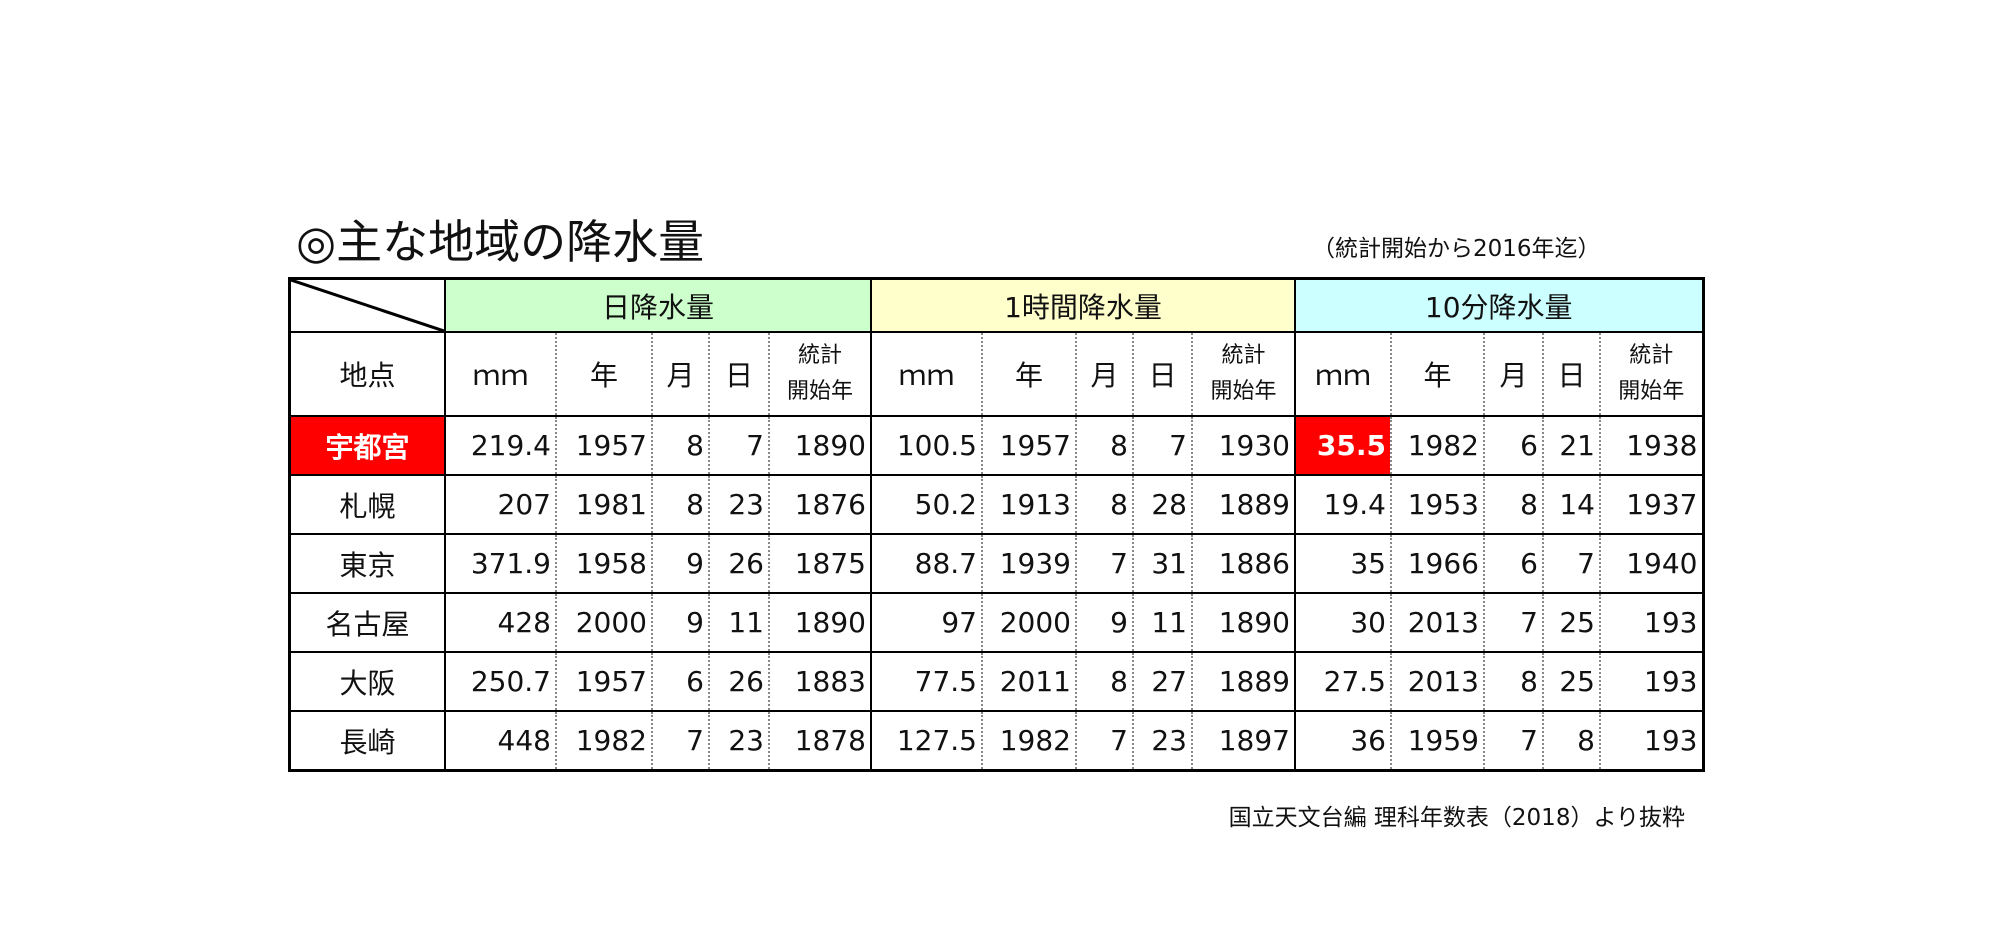 Image resolution: width=1991 pixels, height=946 pixels. What do you see at coordinates (1456, 249) in the screenshot?
I see `note: （統計開始から2016年迄）` at bounding box center [1456, 249].